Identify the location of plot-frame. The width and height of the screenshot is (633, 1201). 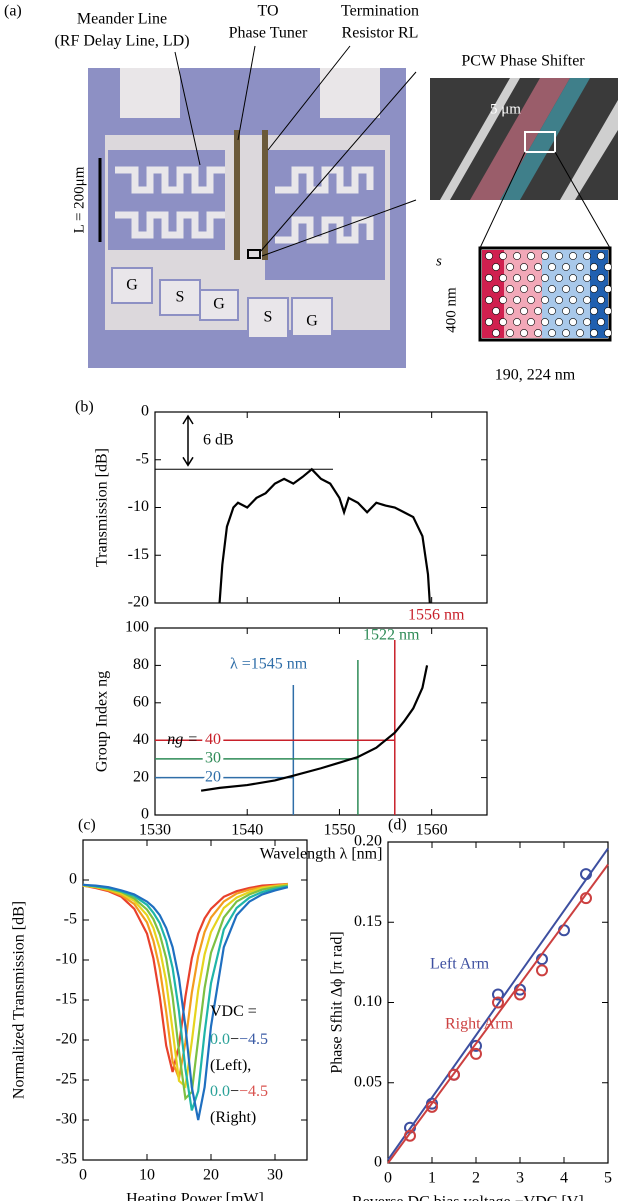
(321, 721).